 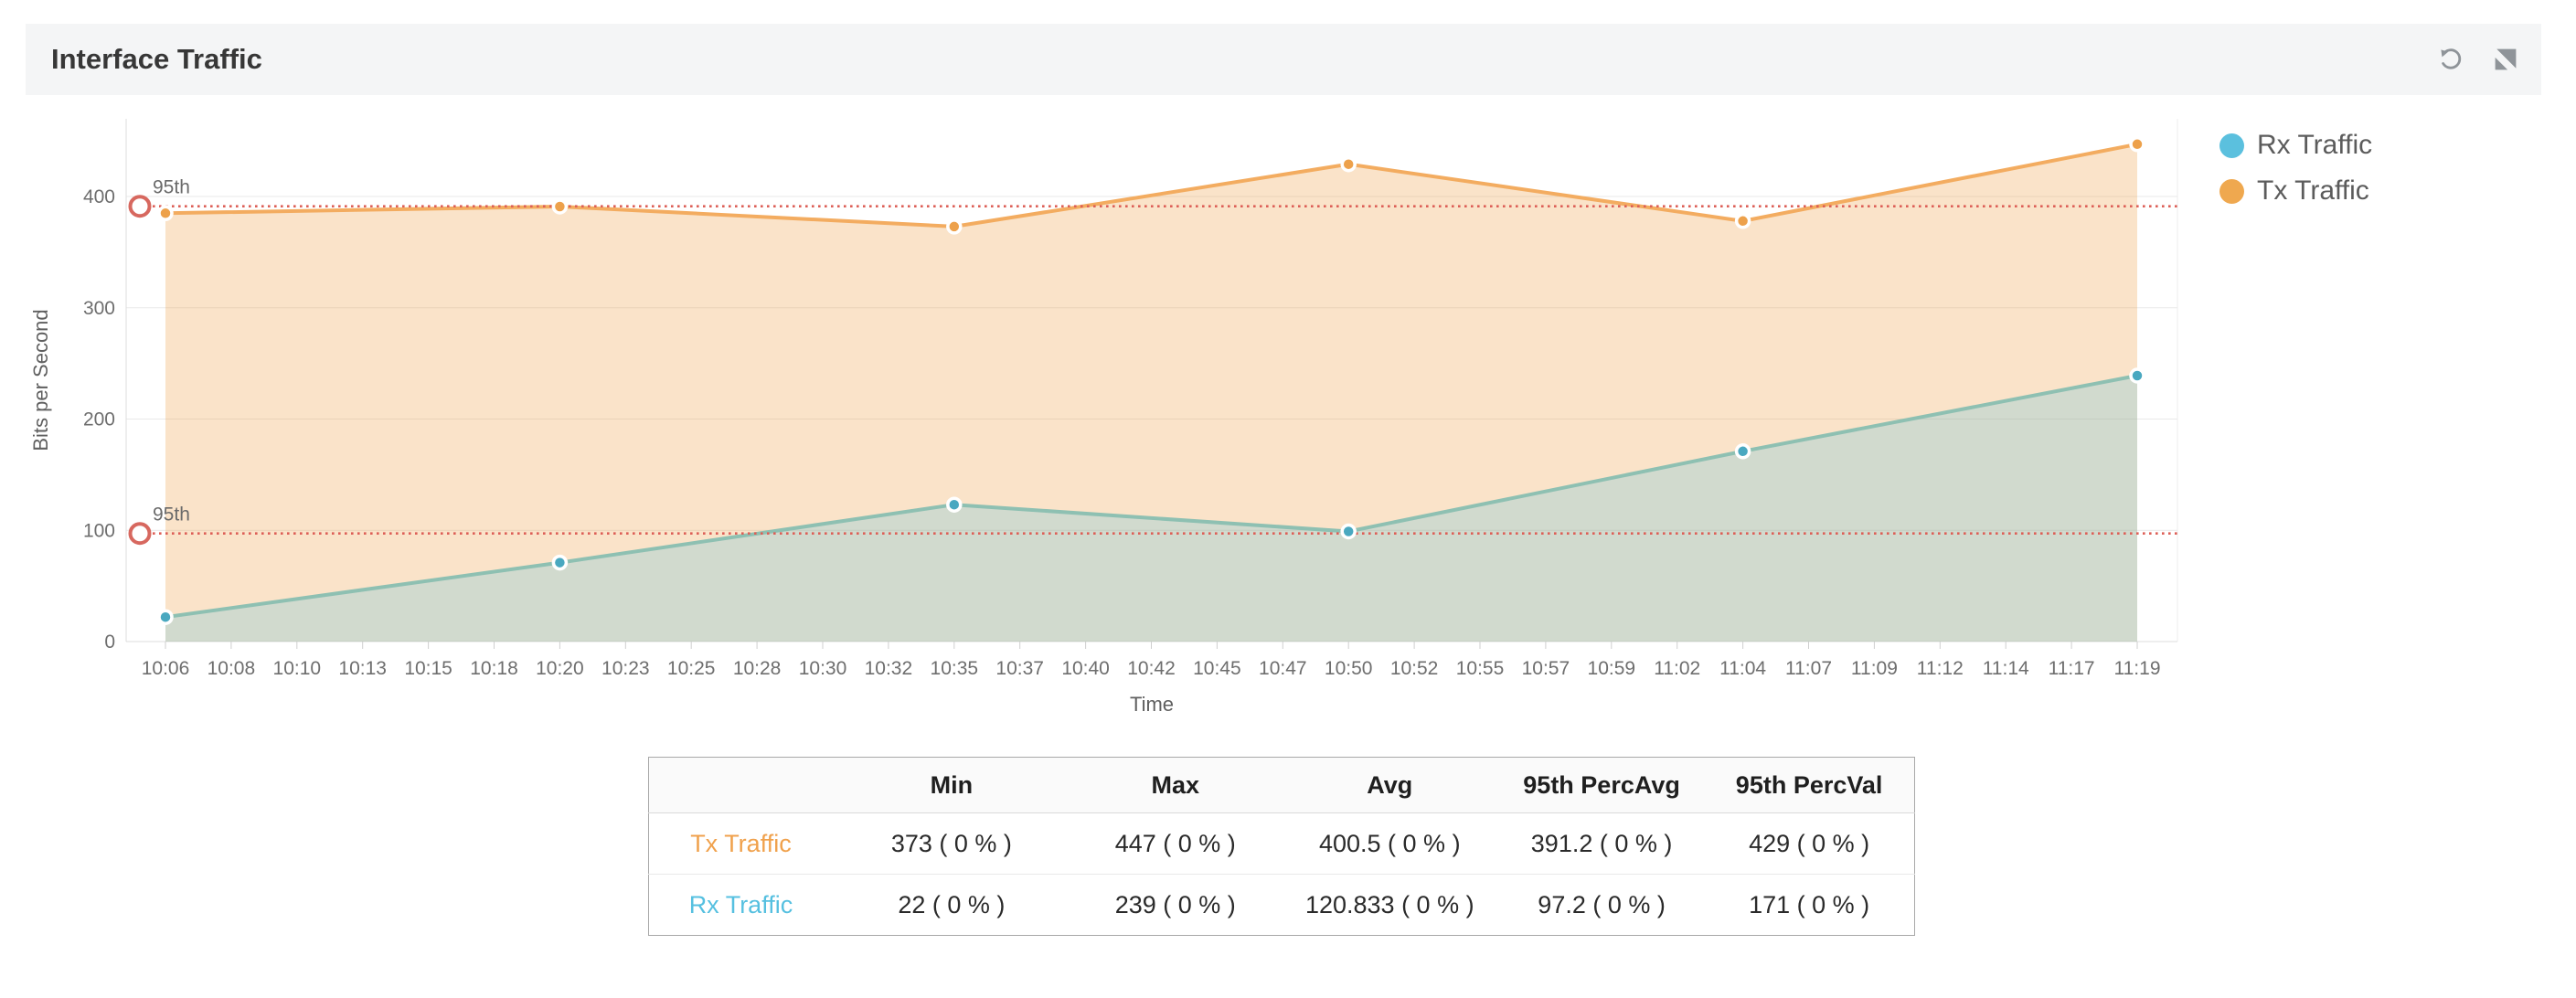 What do you see at coordinates (1283, 668) in the screenshot?
I see `x-tick-label: 10:47` at bounding box center [1283, 668].